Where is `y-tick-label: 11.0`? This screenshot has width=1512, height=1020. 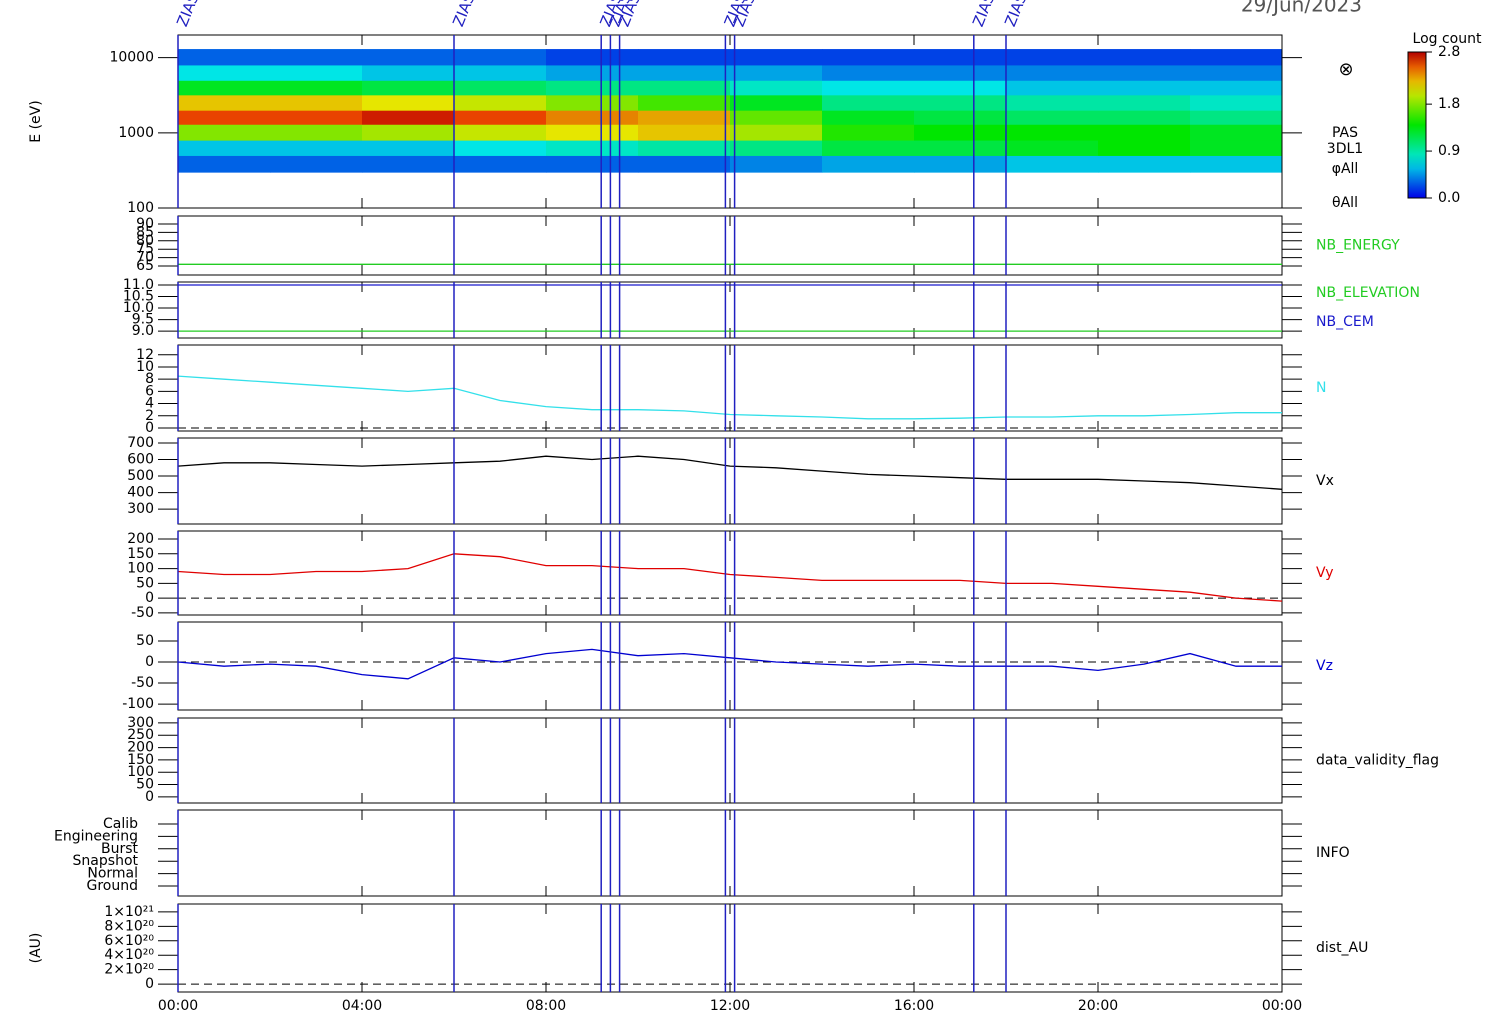
y-tick-label: 11.0 is located at coordinates (138, 285).